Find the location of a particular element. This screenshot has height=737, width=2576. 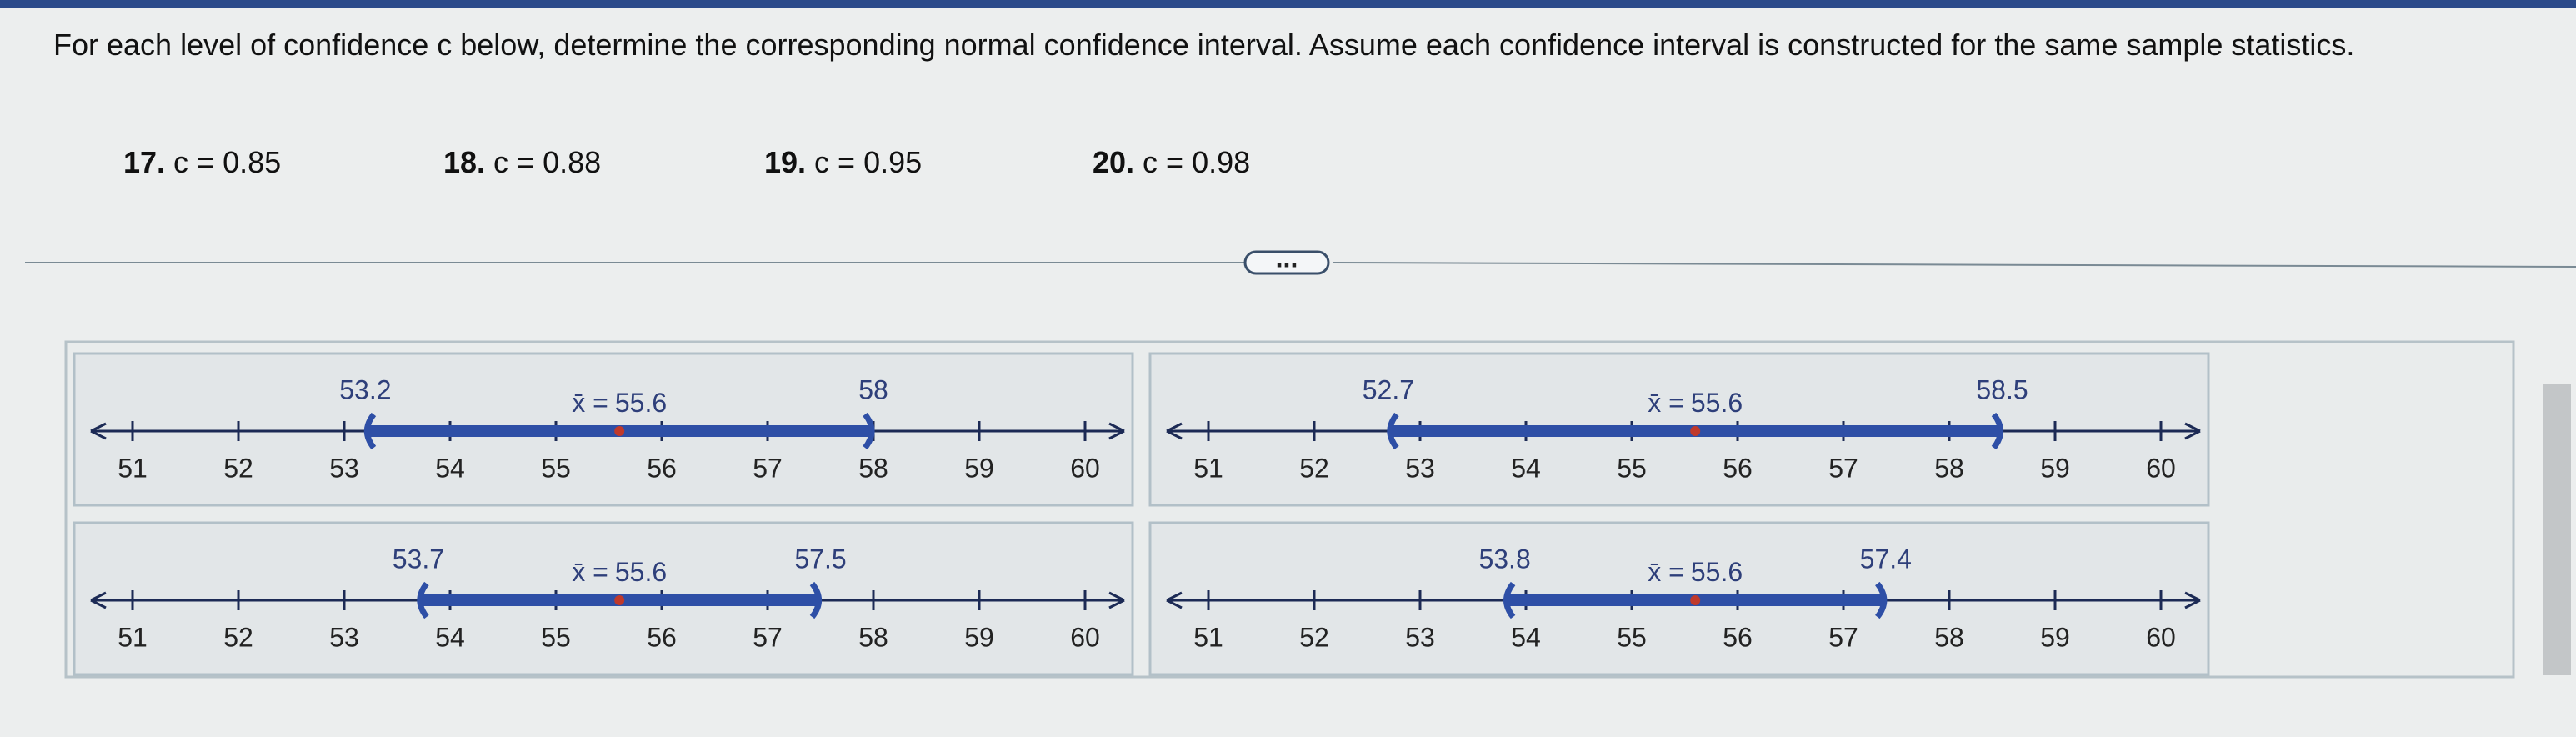

top-bar is located at coordinates (1288, 4).